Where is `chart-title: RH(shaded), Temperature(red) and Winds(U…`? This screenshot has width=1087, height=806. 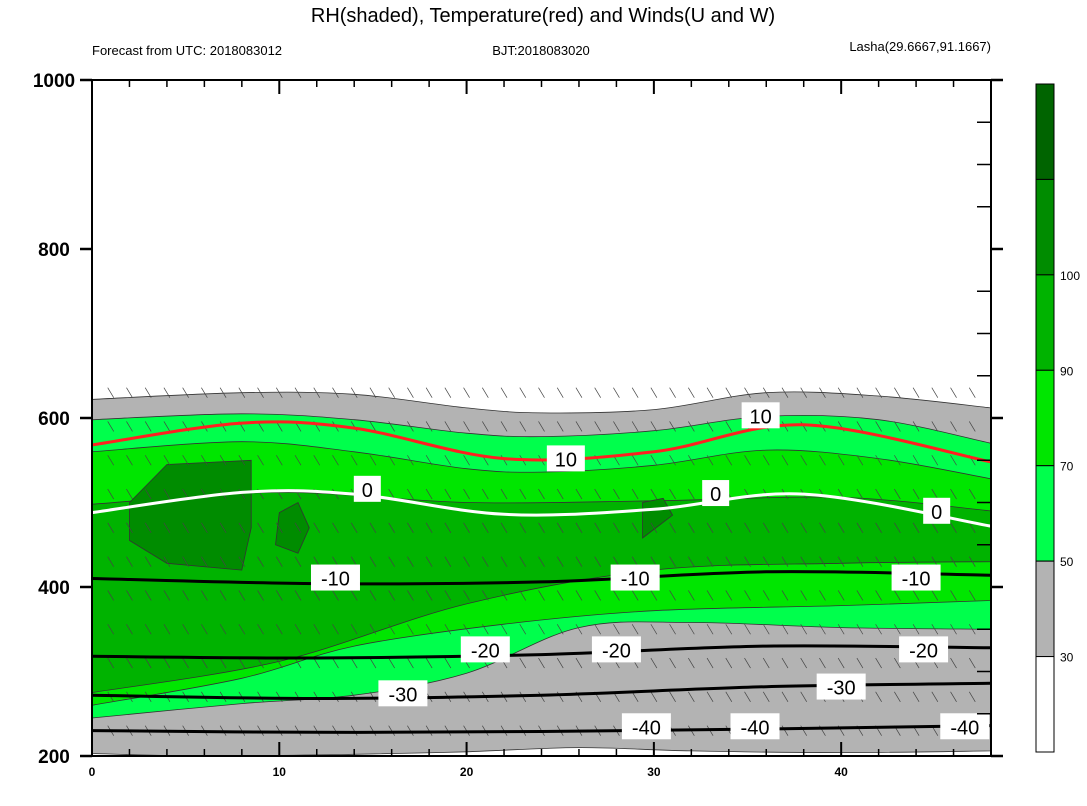 chart-title: RH(shaded), Temperature(red) and Winds(U… is located at coordinates (543, 16).